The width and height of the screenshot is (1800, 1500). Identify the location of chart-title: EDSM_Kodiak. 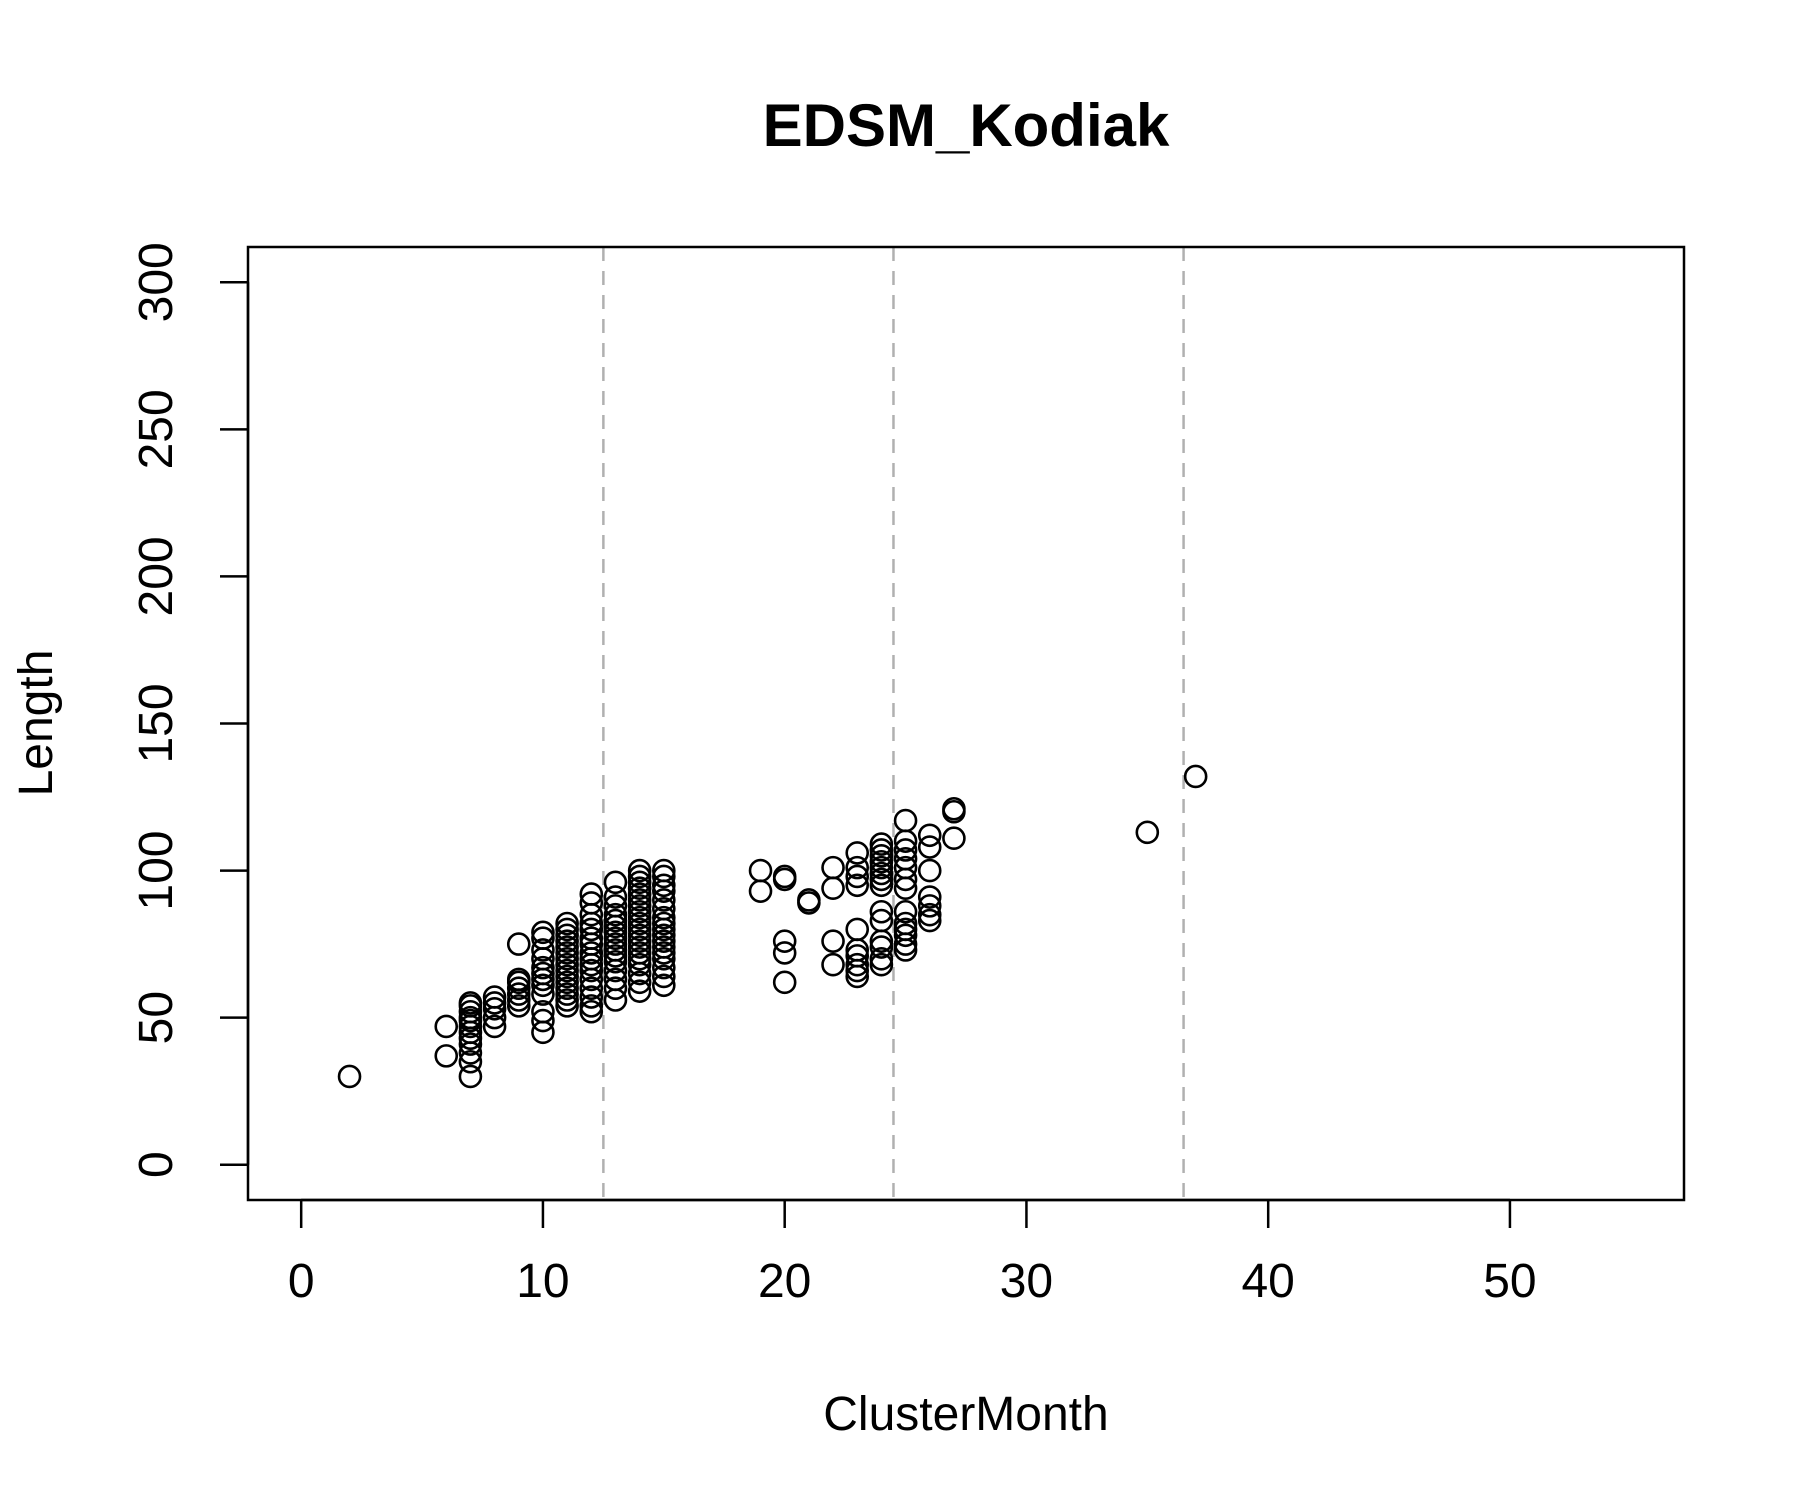
(966, 125).